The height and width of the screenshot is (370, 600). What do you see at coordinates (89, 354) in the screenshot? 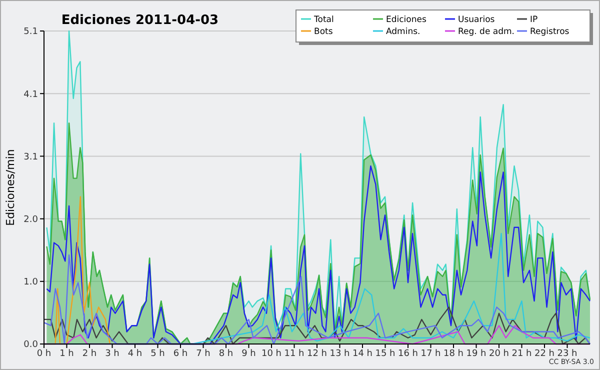
I see `x-tick-label: 2 h` at bounding box center [89, 354].